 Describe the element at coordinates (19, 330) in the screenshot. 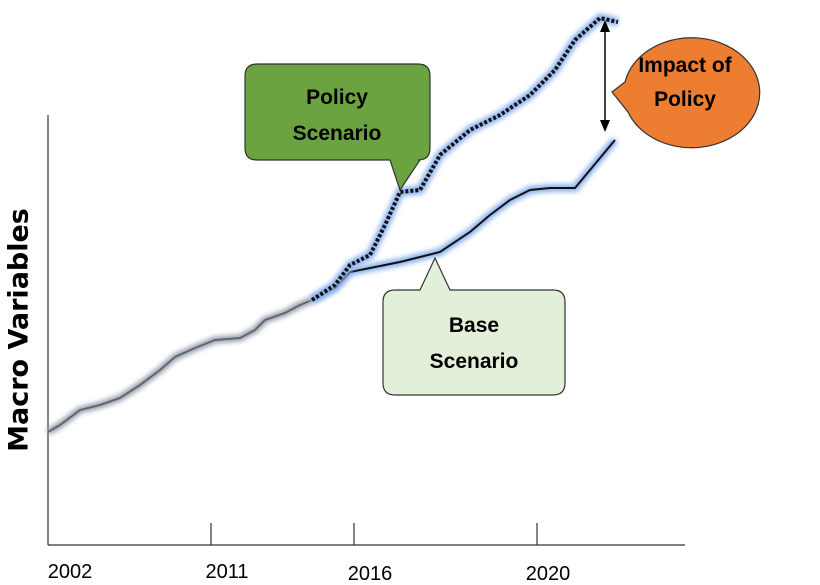

I see `y-axis-label: Macro Variables` at that location.